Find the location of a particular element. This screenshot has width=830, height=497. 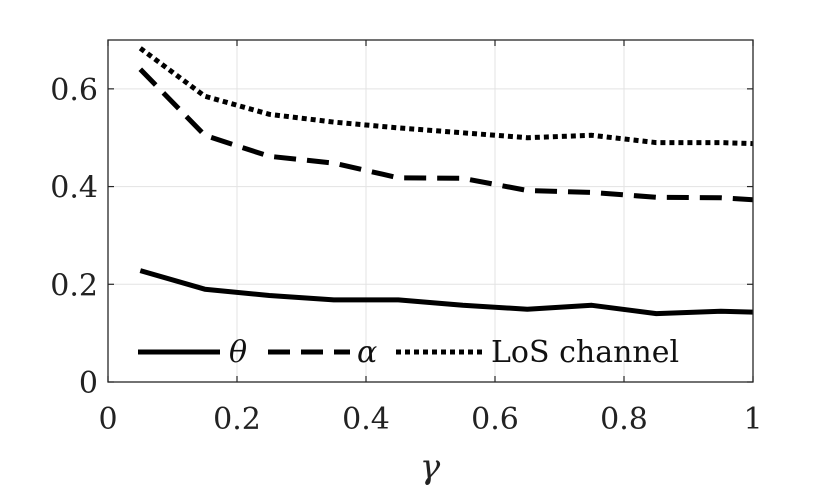

legend-label-alpha: α is located at coordinates (367, 352).